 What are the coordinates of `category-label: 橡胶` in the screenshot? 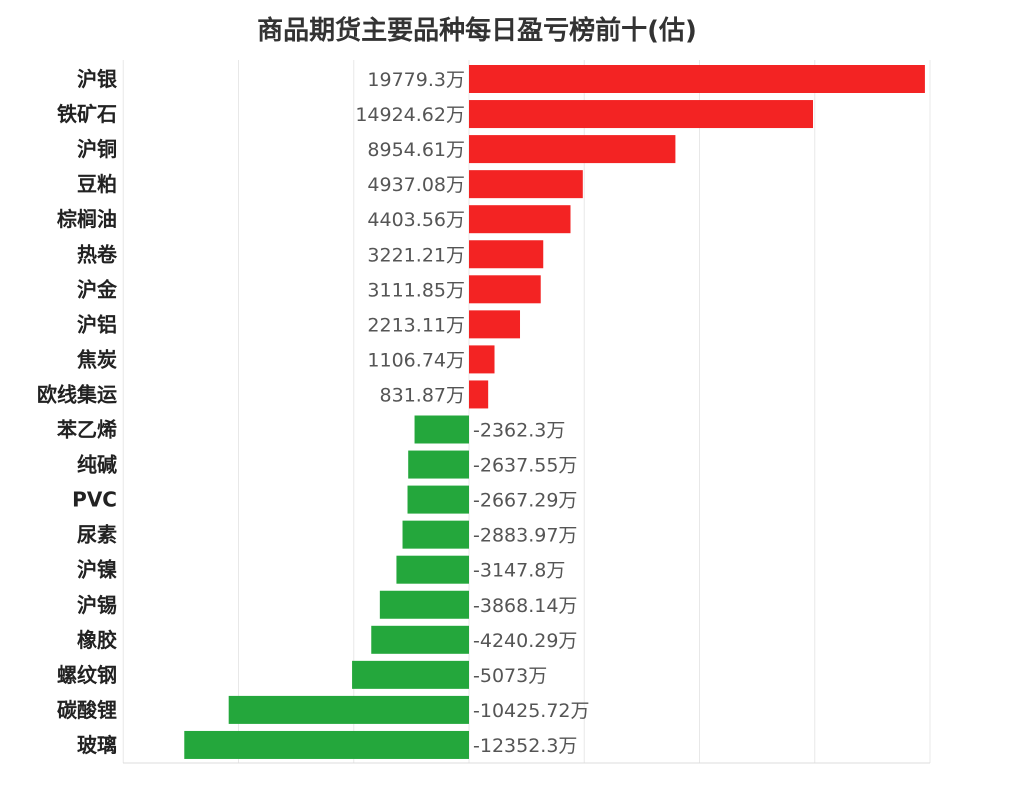 It's located at (97, 640).